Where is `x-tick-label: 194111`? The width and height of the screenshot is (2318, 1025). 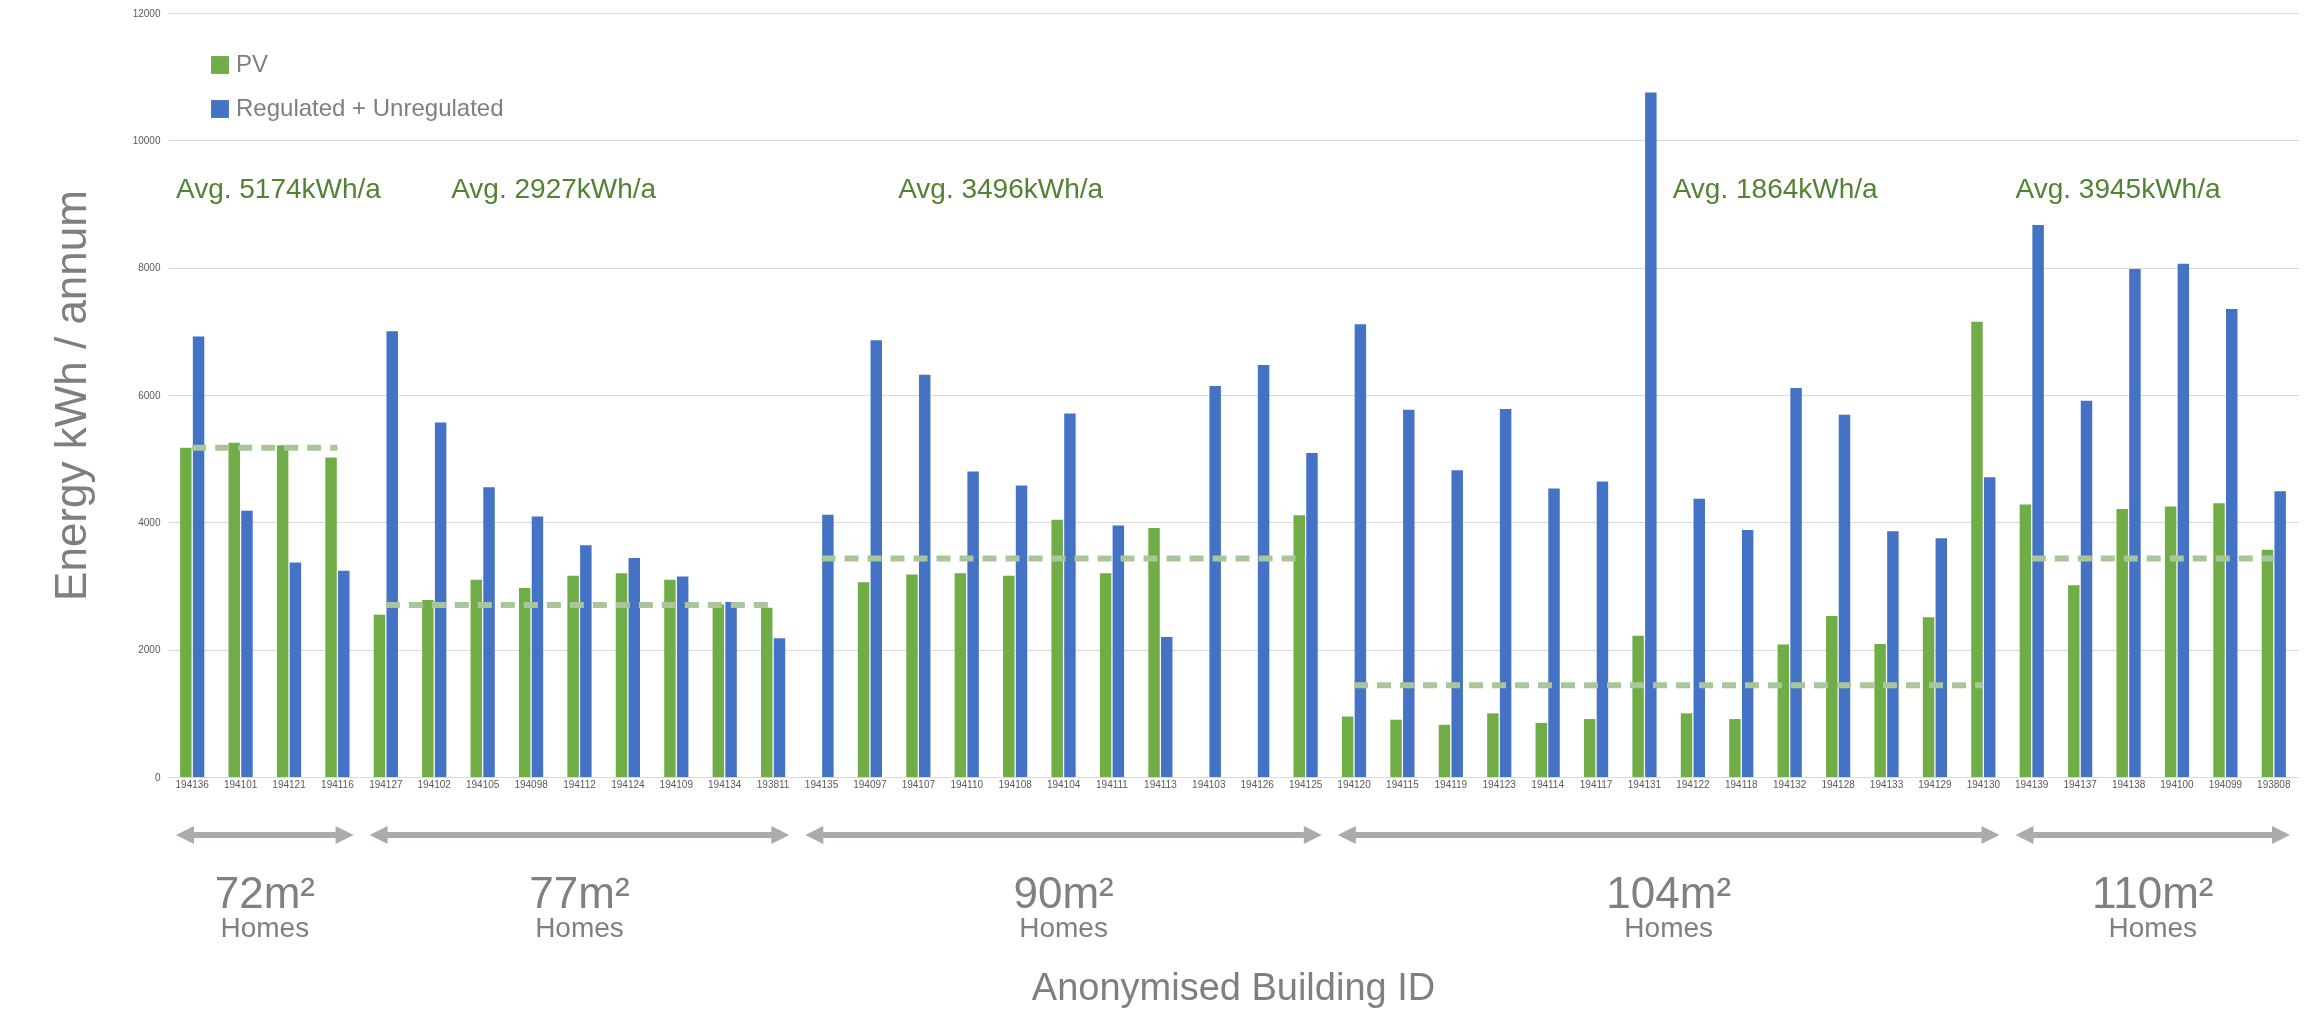
x-tick-label: 194111 is located at coordinates (1112, 784).